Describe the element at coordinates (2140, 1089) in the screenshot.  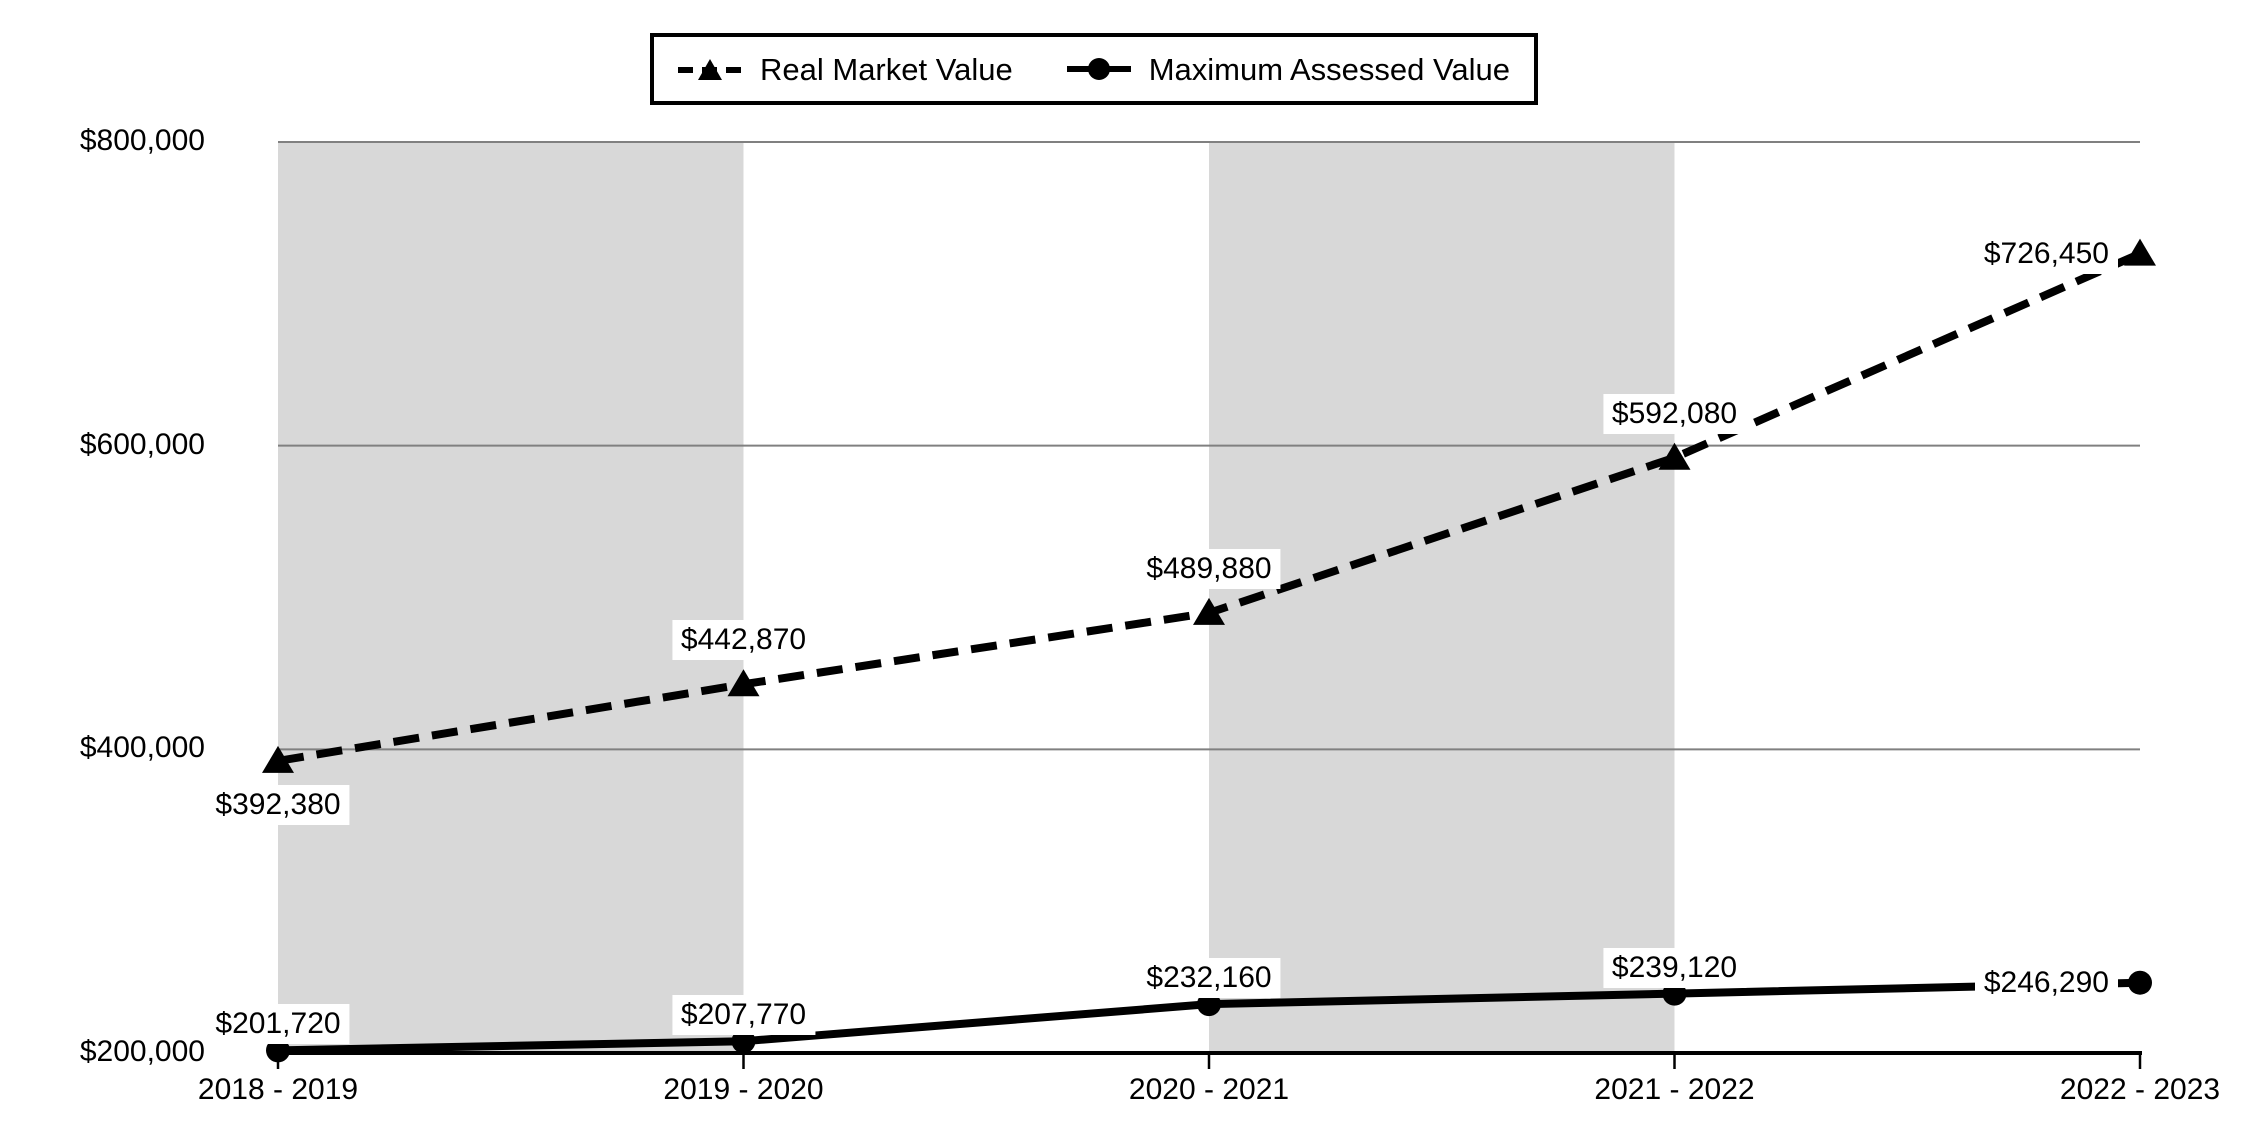
I see `x-tick-label: 2022 - 2023` at that location.